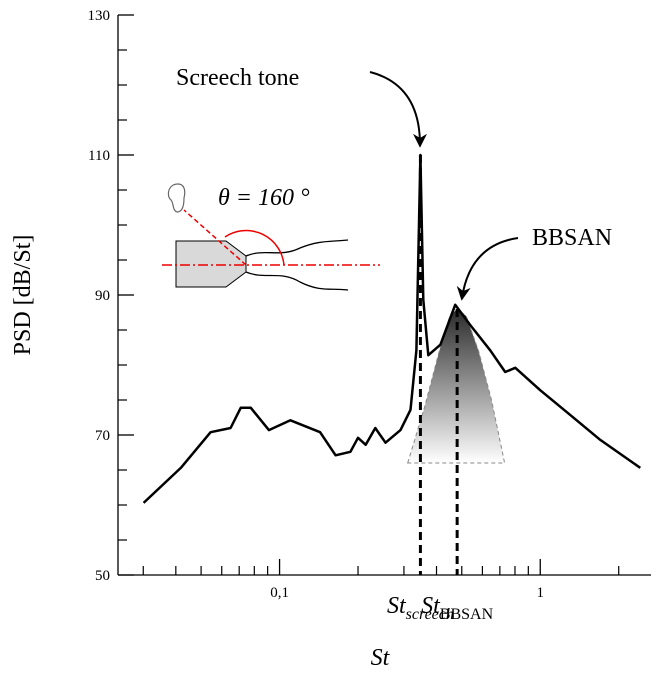 The width and height of the screenshot is (651, 675). Describe the element at coordinates (540, 593) in the screenshot. I see `x-tick-label: 1` at that location.